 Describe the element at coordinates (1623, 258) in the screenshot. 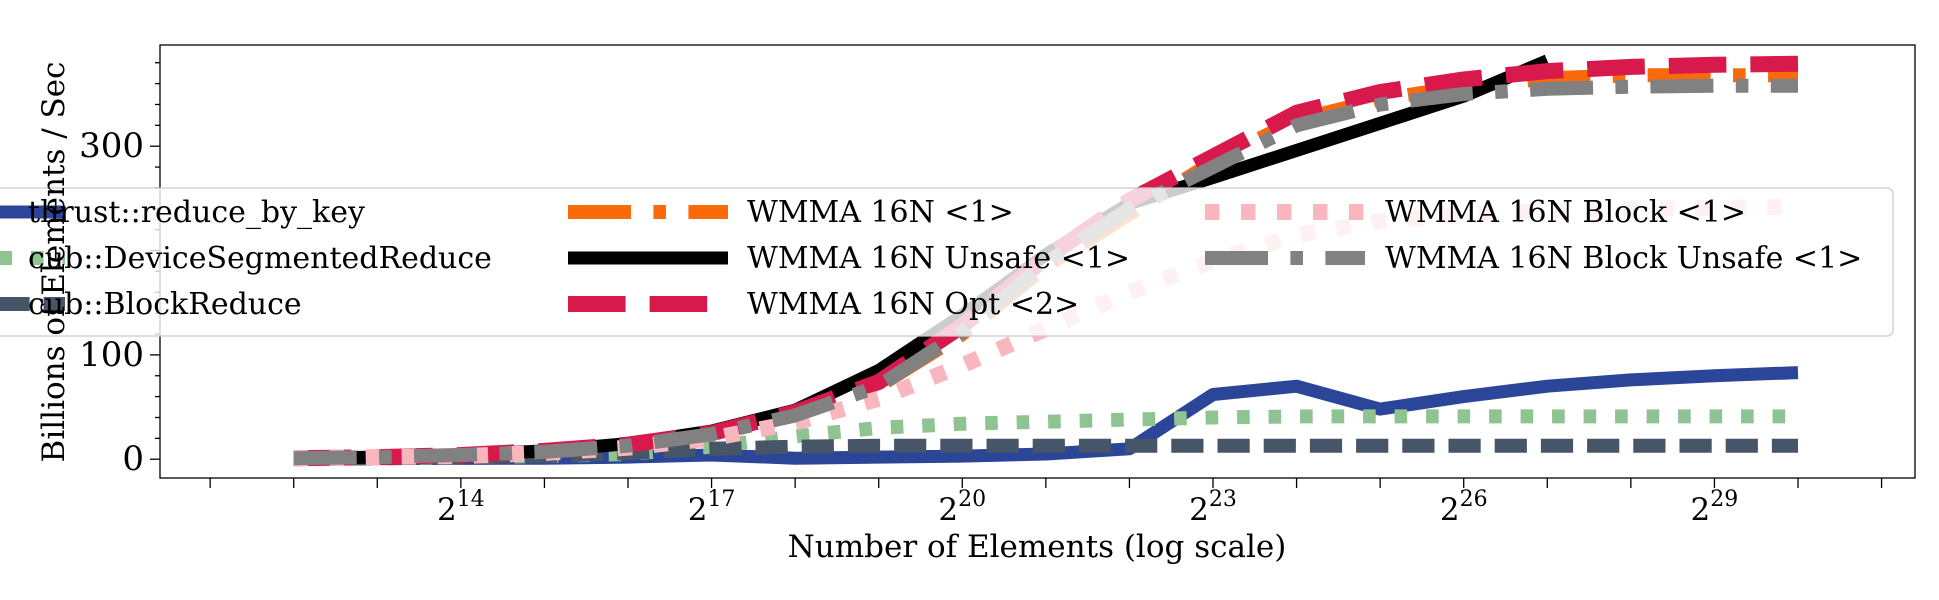

I see `legend-label: WMMA 16N Block Unsafe <1>` at that location.